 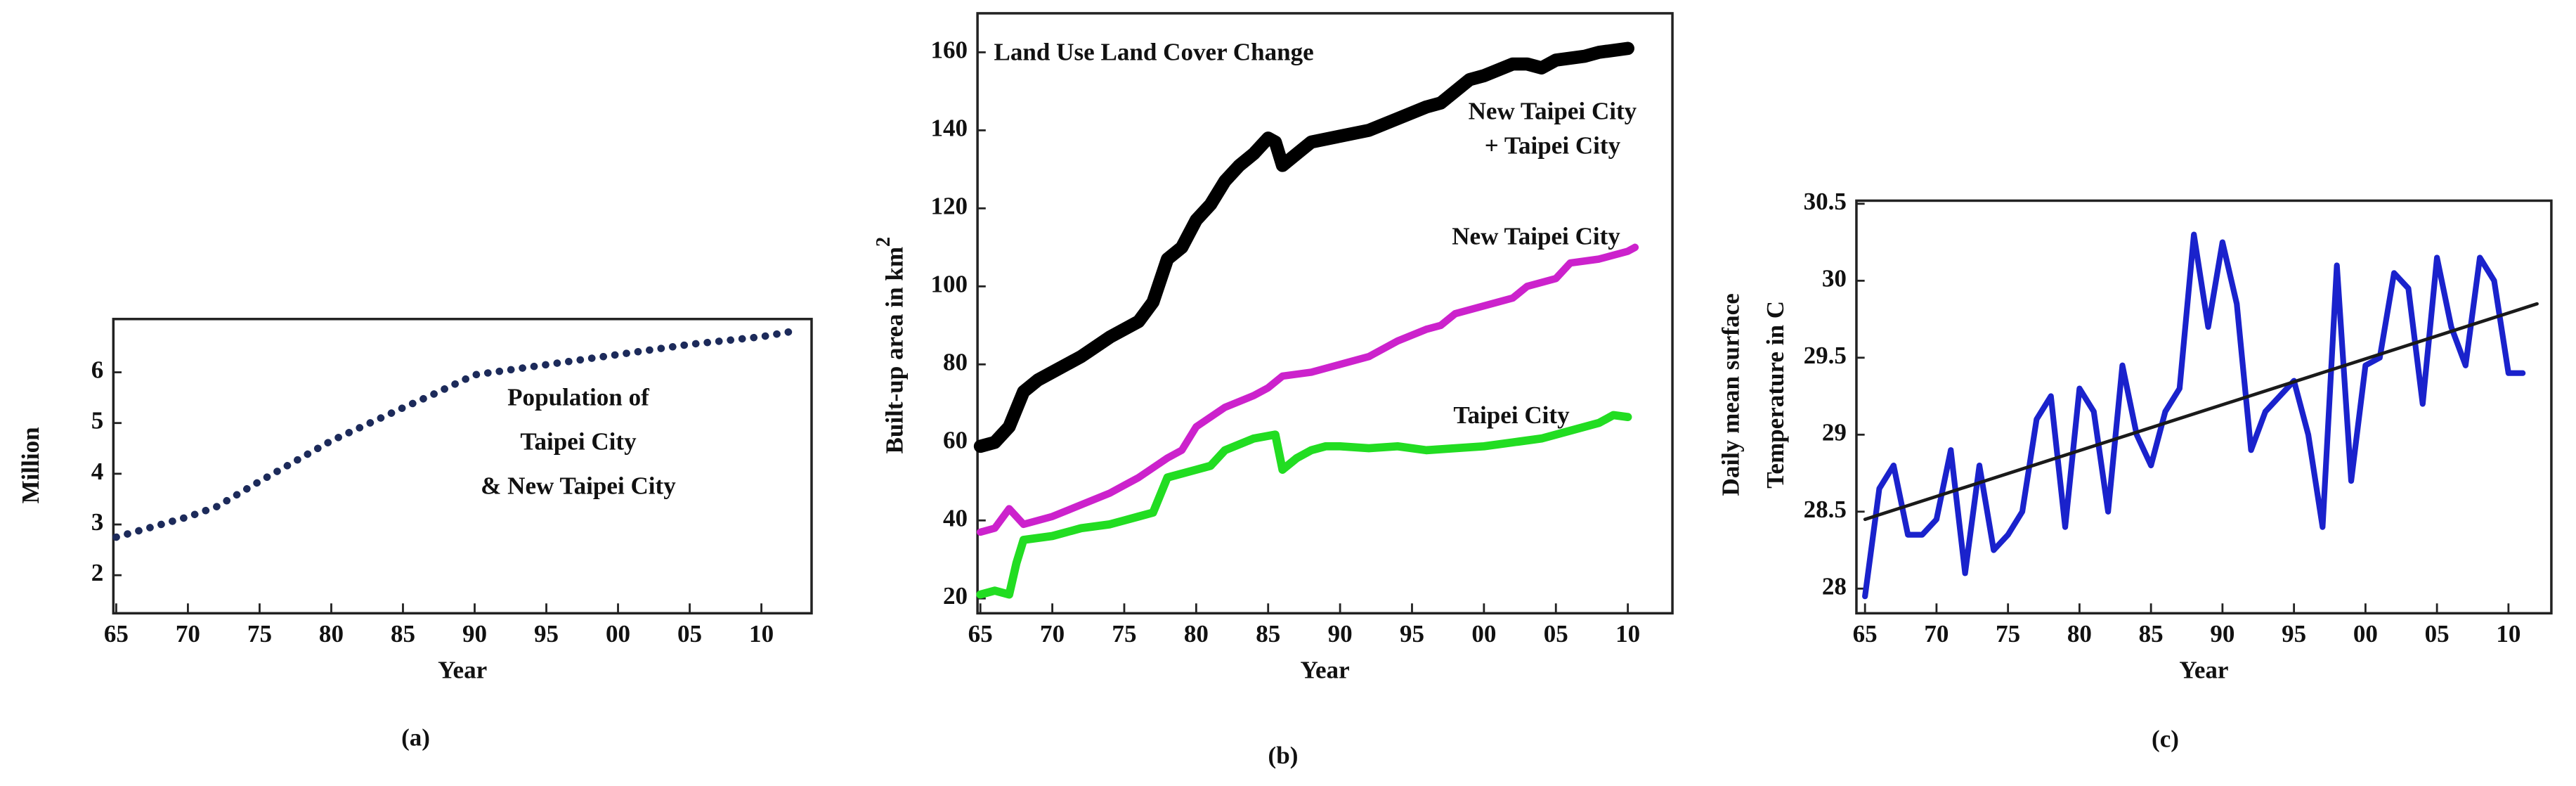 What do you see at coordinates (97, 471) in the screenshot?
I see `y-tick-label: 4` at bounding box center [97, 471].